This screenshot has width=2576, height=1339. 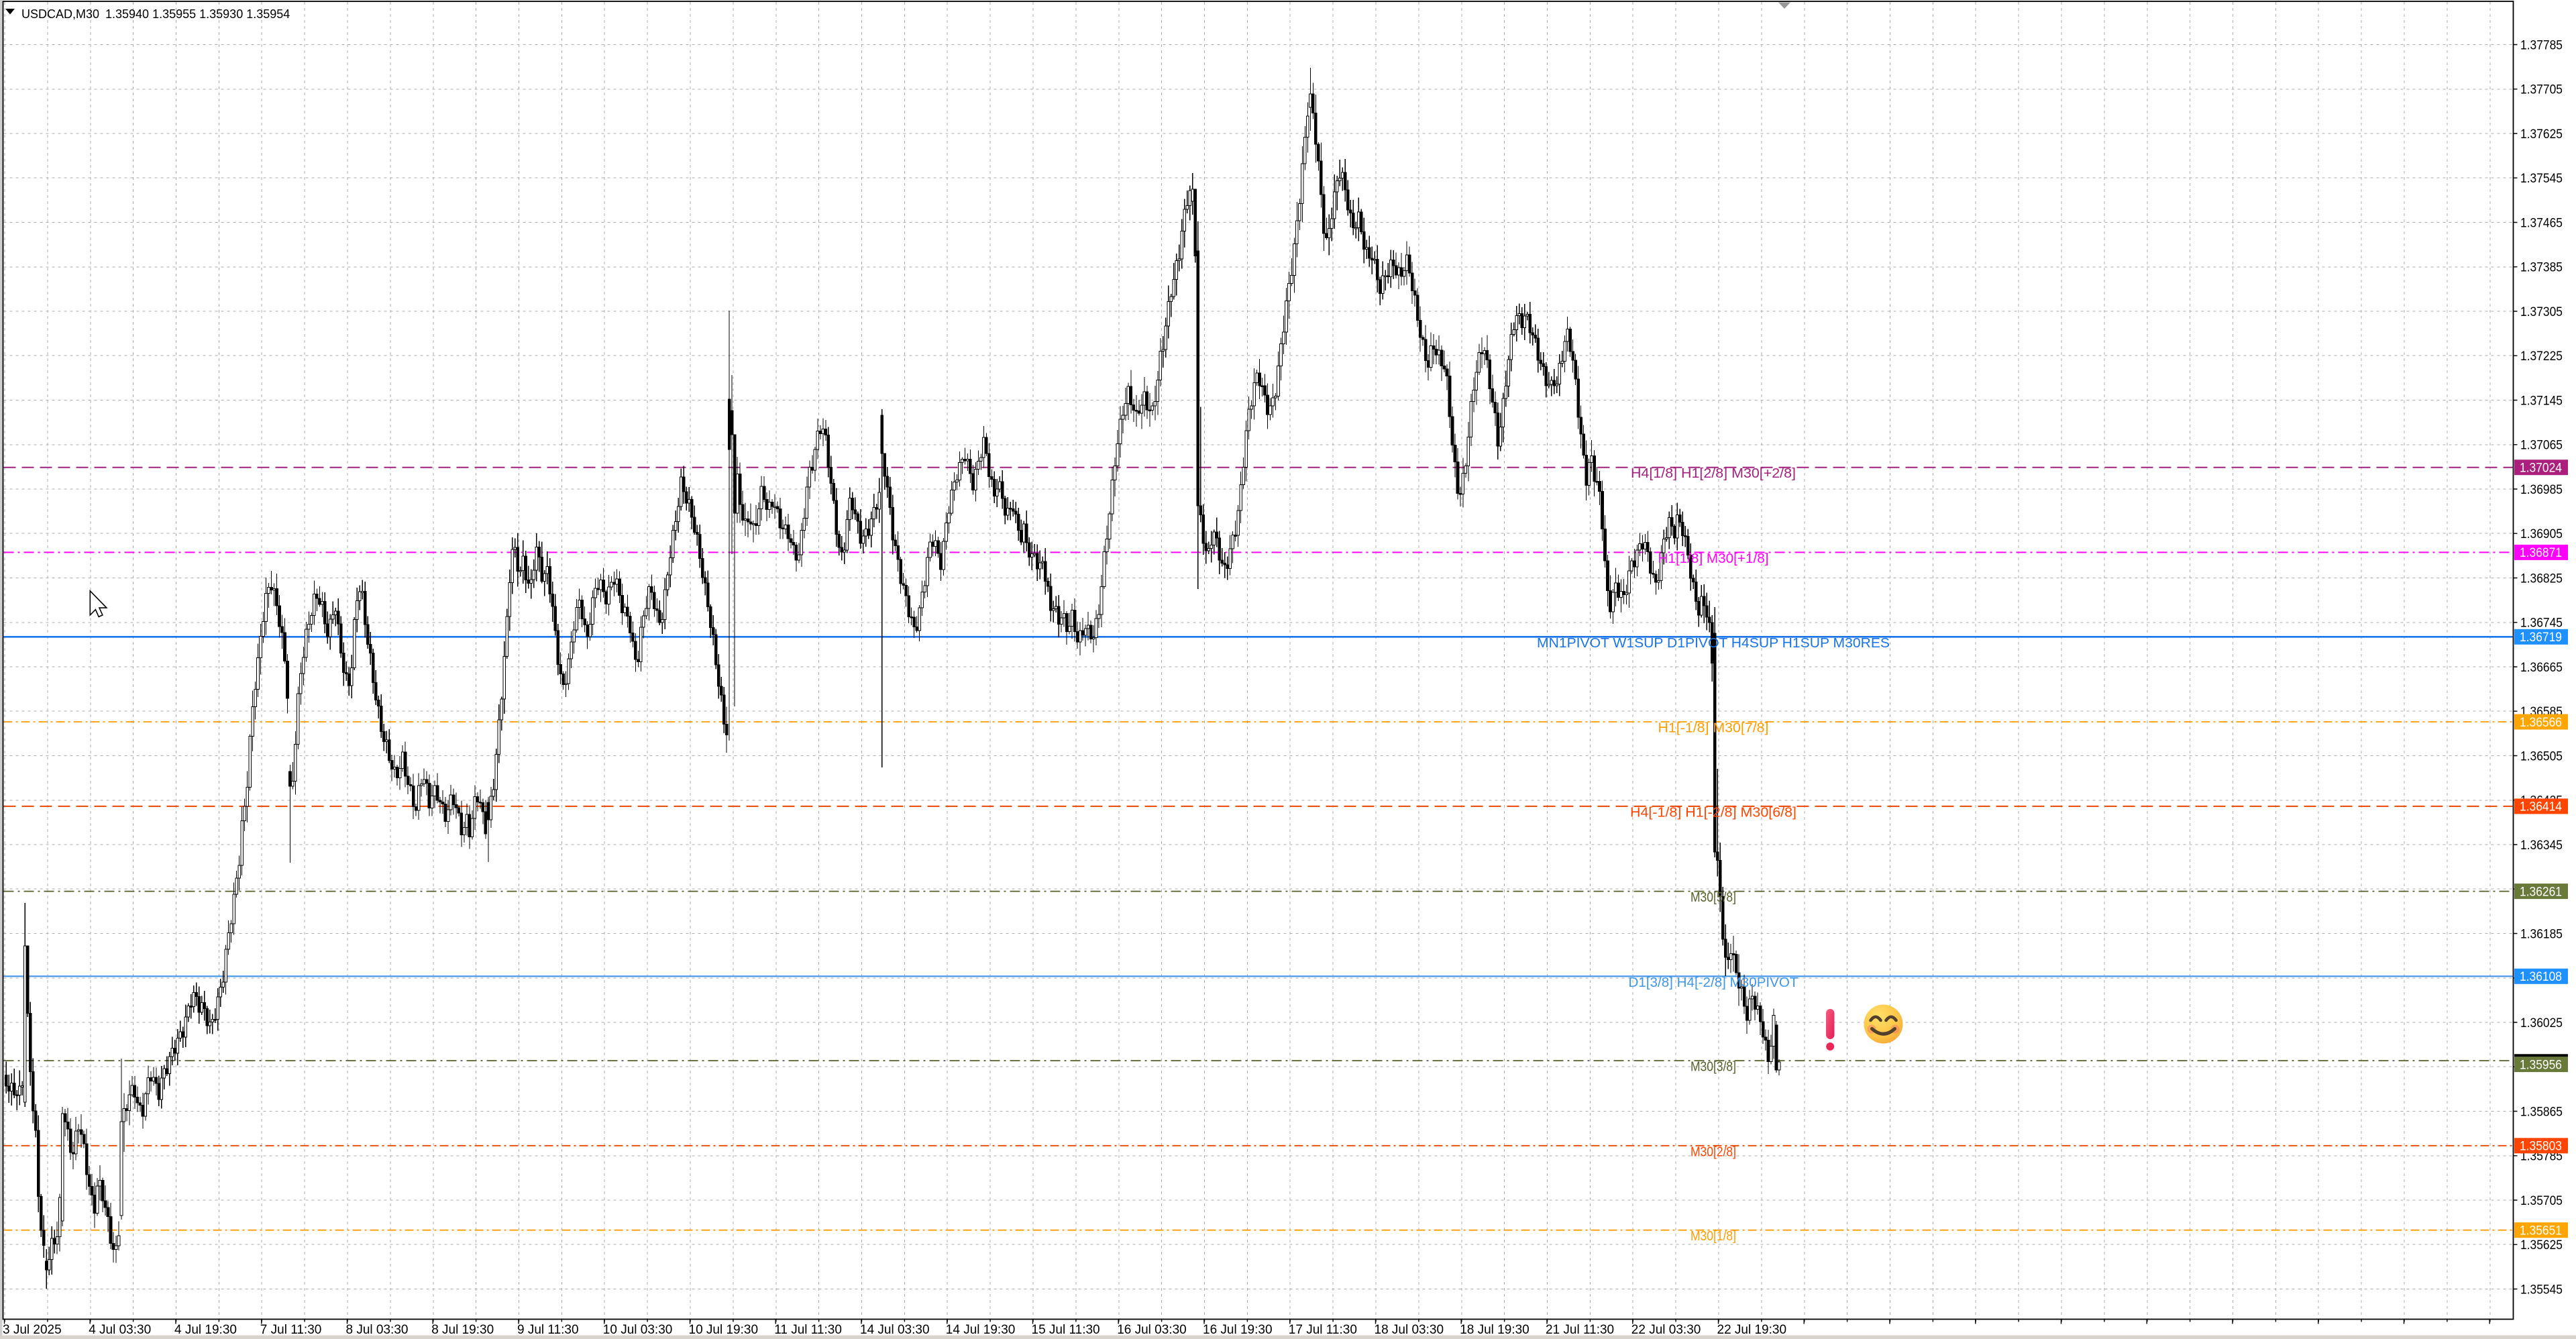 I want to click on svg-text: 22 Jul 19:30, so click(x=1752, y=1330).